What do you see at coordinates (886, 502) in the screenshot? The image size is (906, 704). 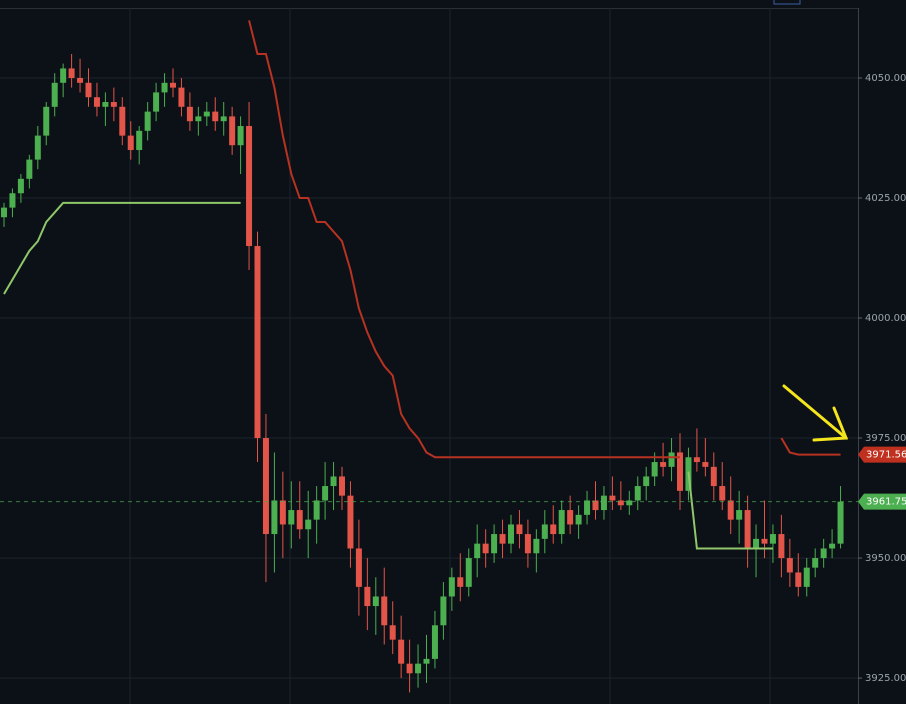 I see `price-label: 3961.75` at bounding box center [886, 502].